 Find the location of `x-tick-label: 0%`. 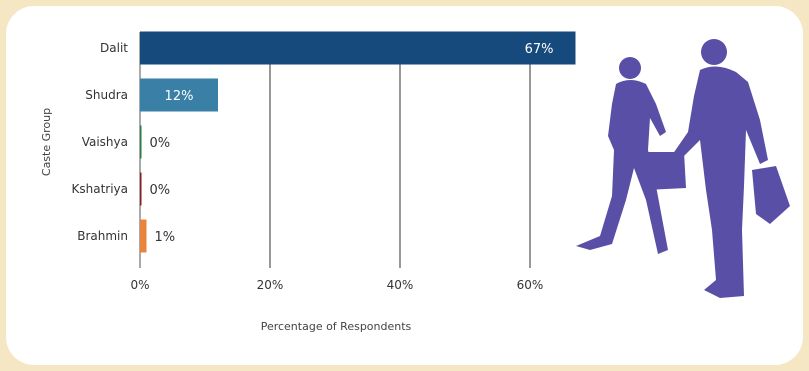

x-tick-label: 0% is located at coordinates (139, 285).